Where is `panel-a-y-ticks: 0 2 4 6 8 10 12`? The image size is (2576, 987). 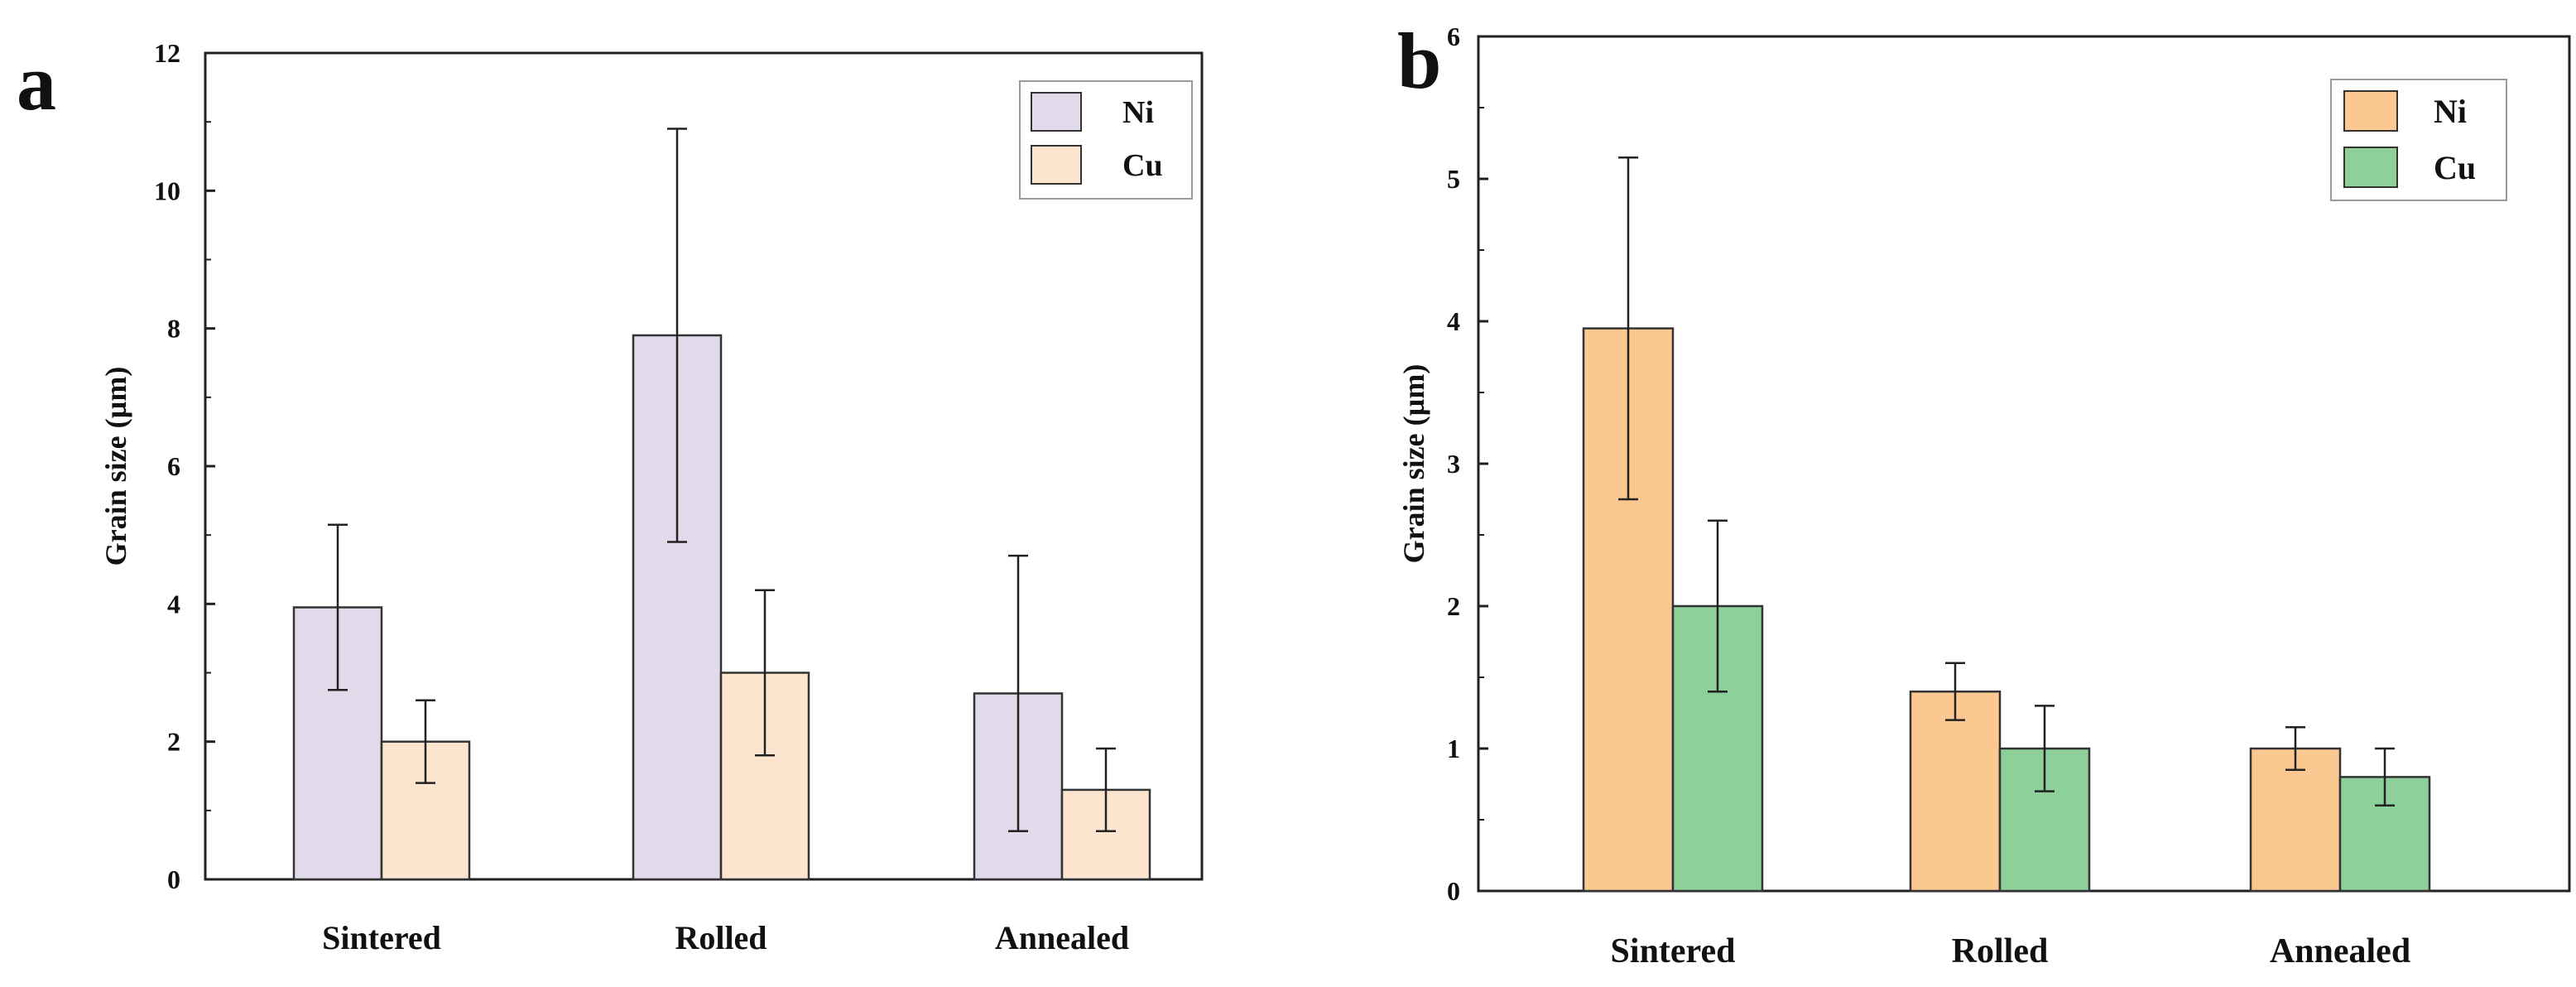
panel-a-y-ticks: 0 2 4 6 8 10 12 is located at coordinates (184, 466).